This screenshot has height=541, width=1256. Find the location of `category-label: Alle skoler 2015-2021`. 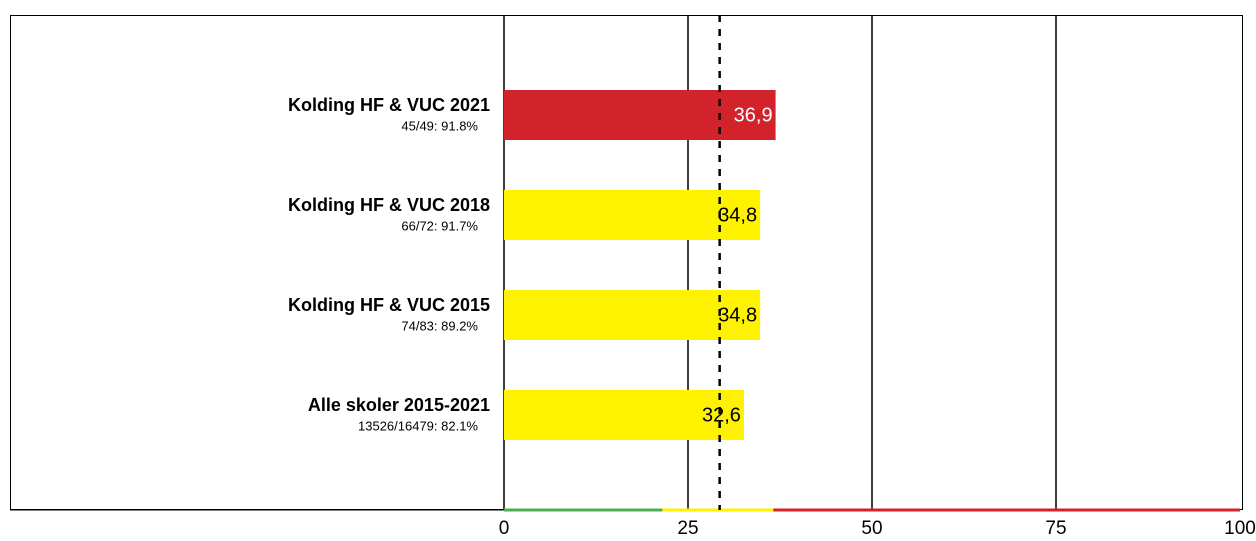

category-label: Alle skoler 2015-2021 is located at coordinates (399, 405).